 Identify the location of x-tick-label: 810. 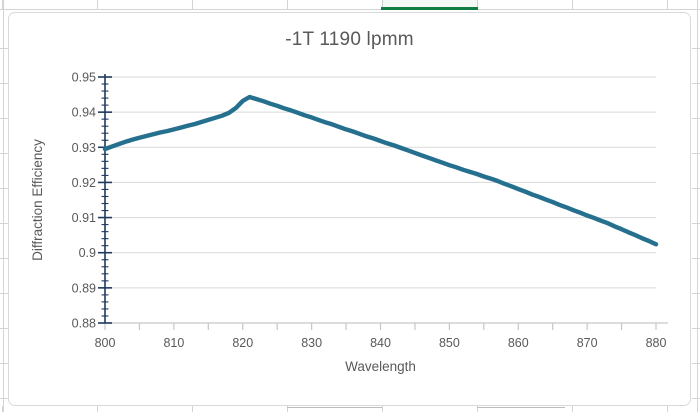
(173, 343).